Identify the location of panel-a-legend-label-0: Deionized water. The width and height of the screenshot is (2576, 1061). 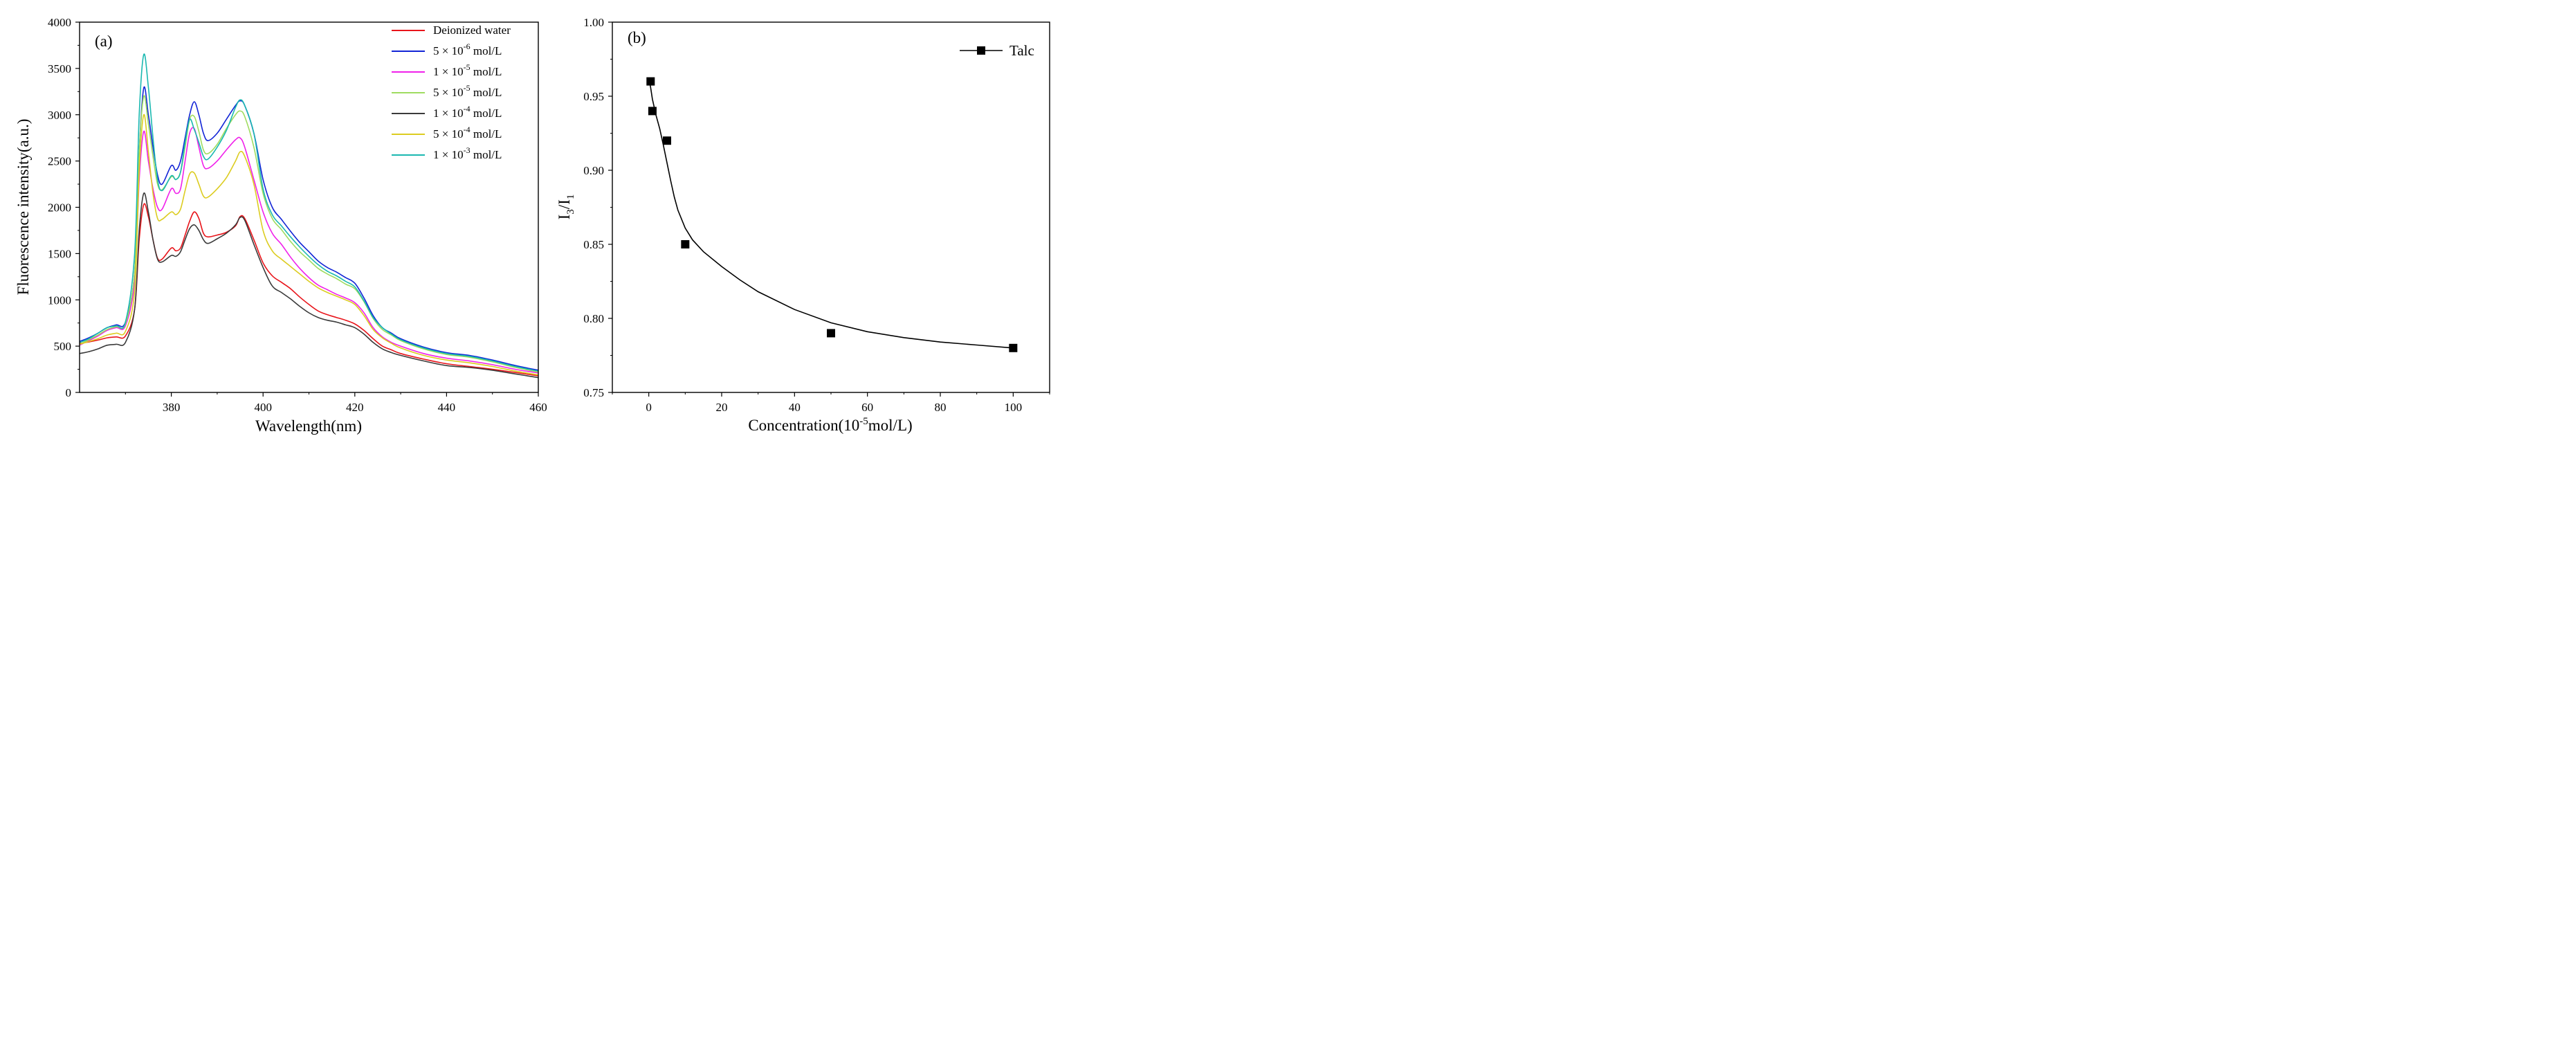
(472, 31).